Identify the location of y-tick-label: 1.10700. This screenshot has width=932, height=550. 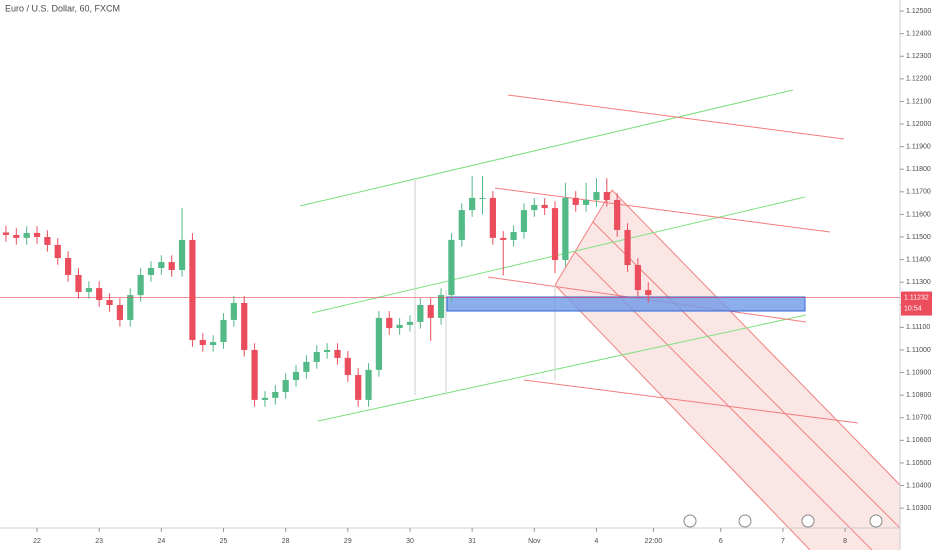
(918, 418).